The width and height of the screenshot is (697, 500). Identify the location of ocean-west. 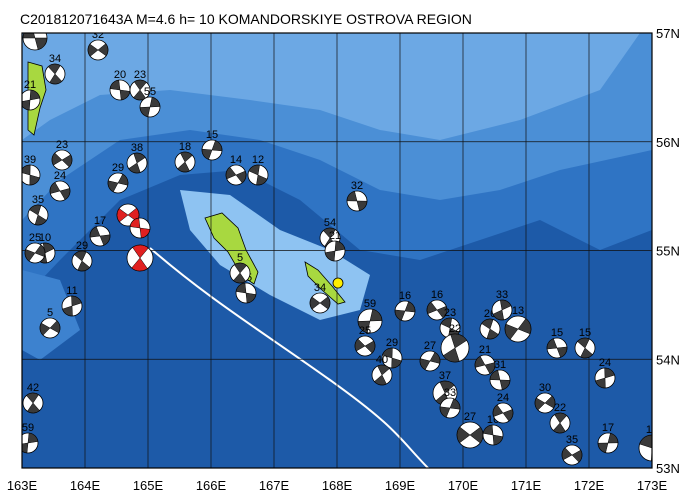
(51, 315).